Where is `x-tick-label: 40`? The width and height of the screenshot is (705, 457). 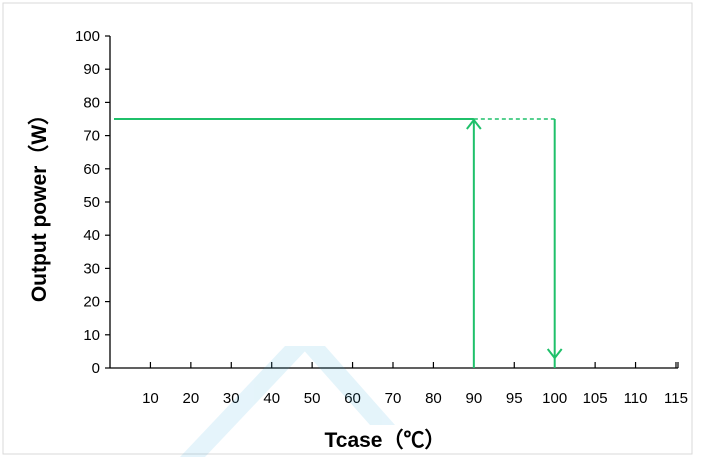
x-tick-label: 40 is located at coordinates (271, 398).